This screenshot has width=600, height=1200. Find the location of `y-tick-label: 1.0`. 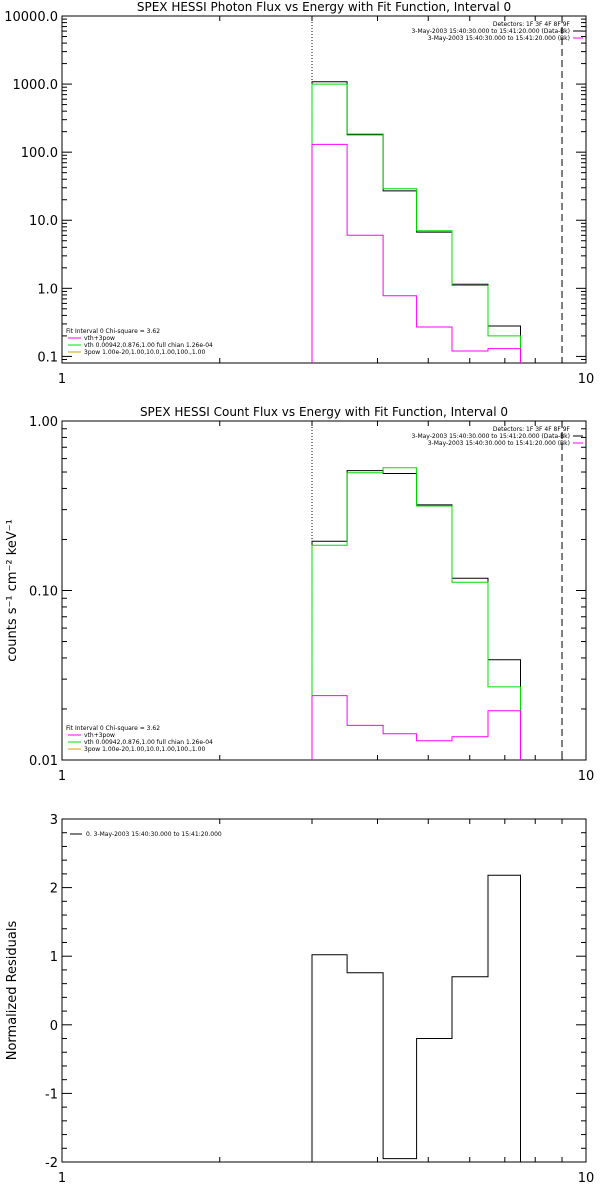

y-tick-label: 1.0 is located at coordinates (47, 289).